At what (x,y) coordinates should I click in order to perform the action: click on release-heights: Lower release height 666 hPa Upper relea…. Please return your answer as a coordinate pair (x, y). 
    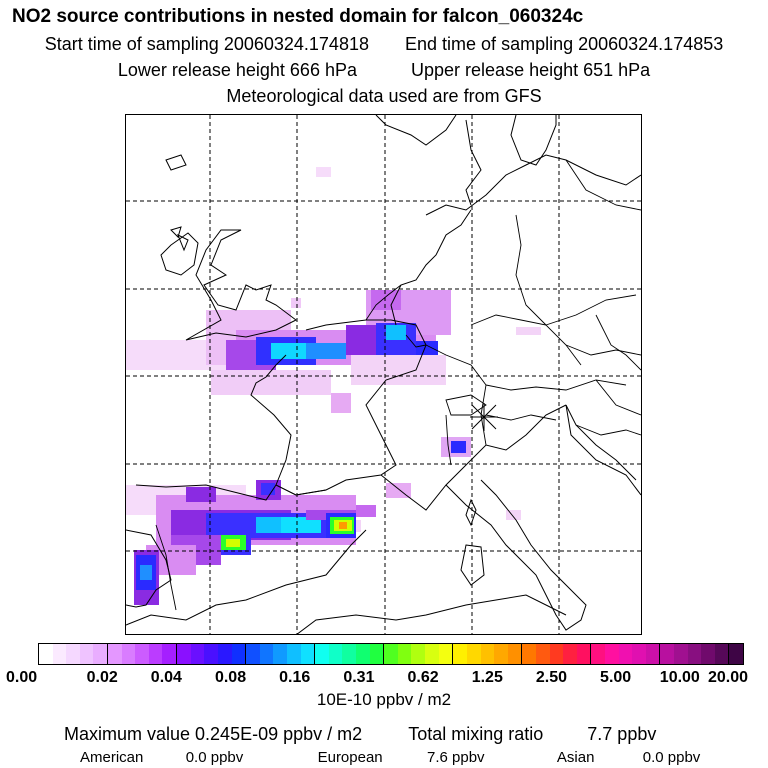
    Looking at the image, I should click on (384, 70).